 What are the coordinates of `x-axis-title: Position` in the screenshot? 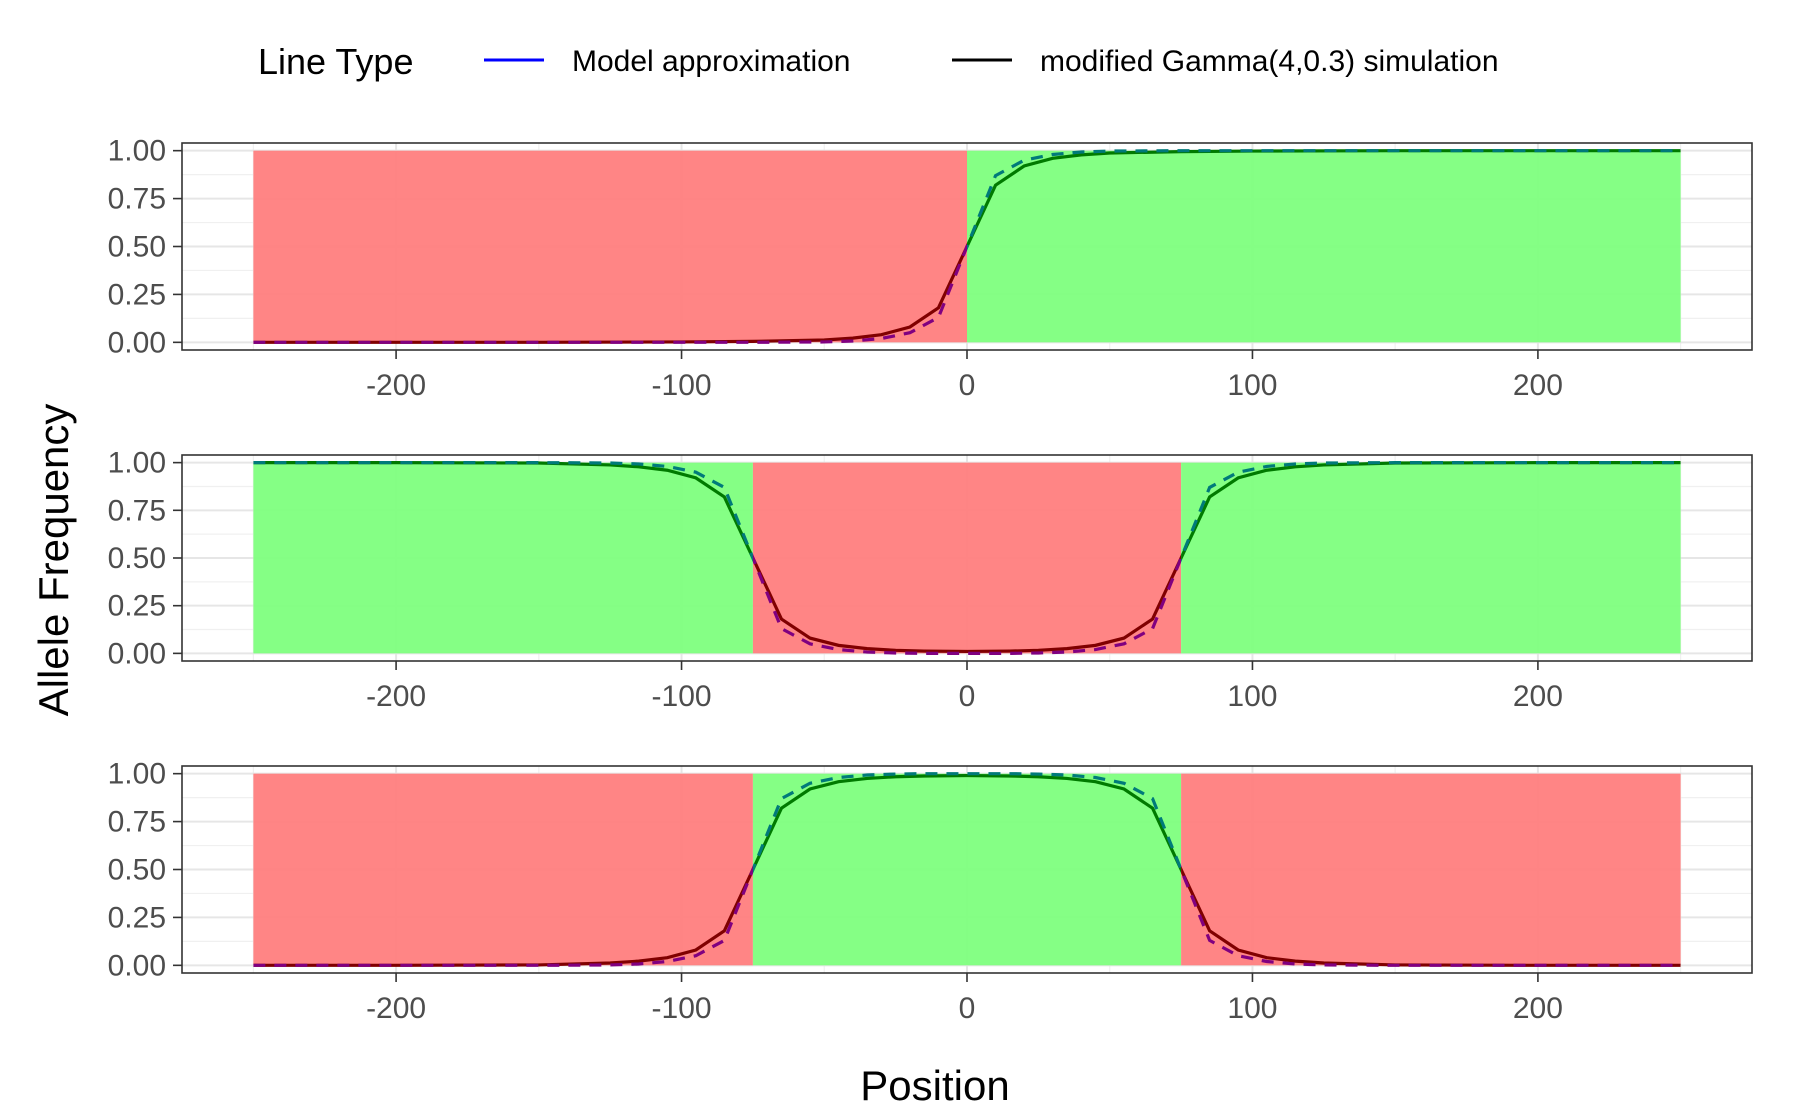 It's located at (934, 1085).